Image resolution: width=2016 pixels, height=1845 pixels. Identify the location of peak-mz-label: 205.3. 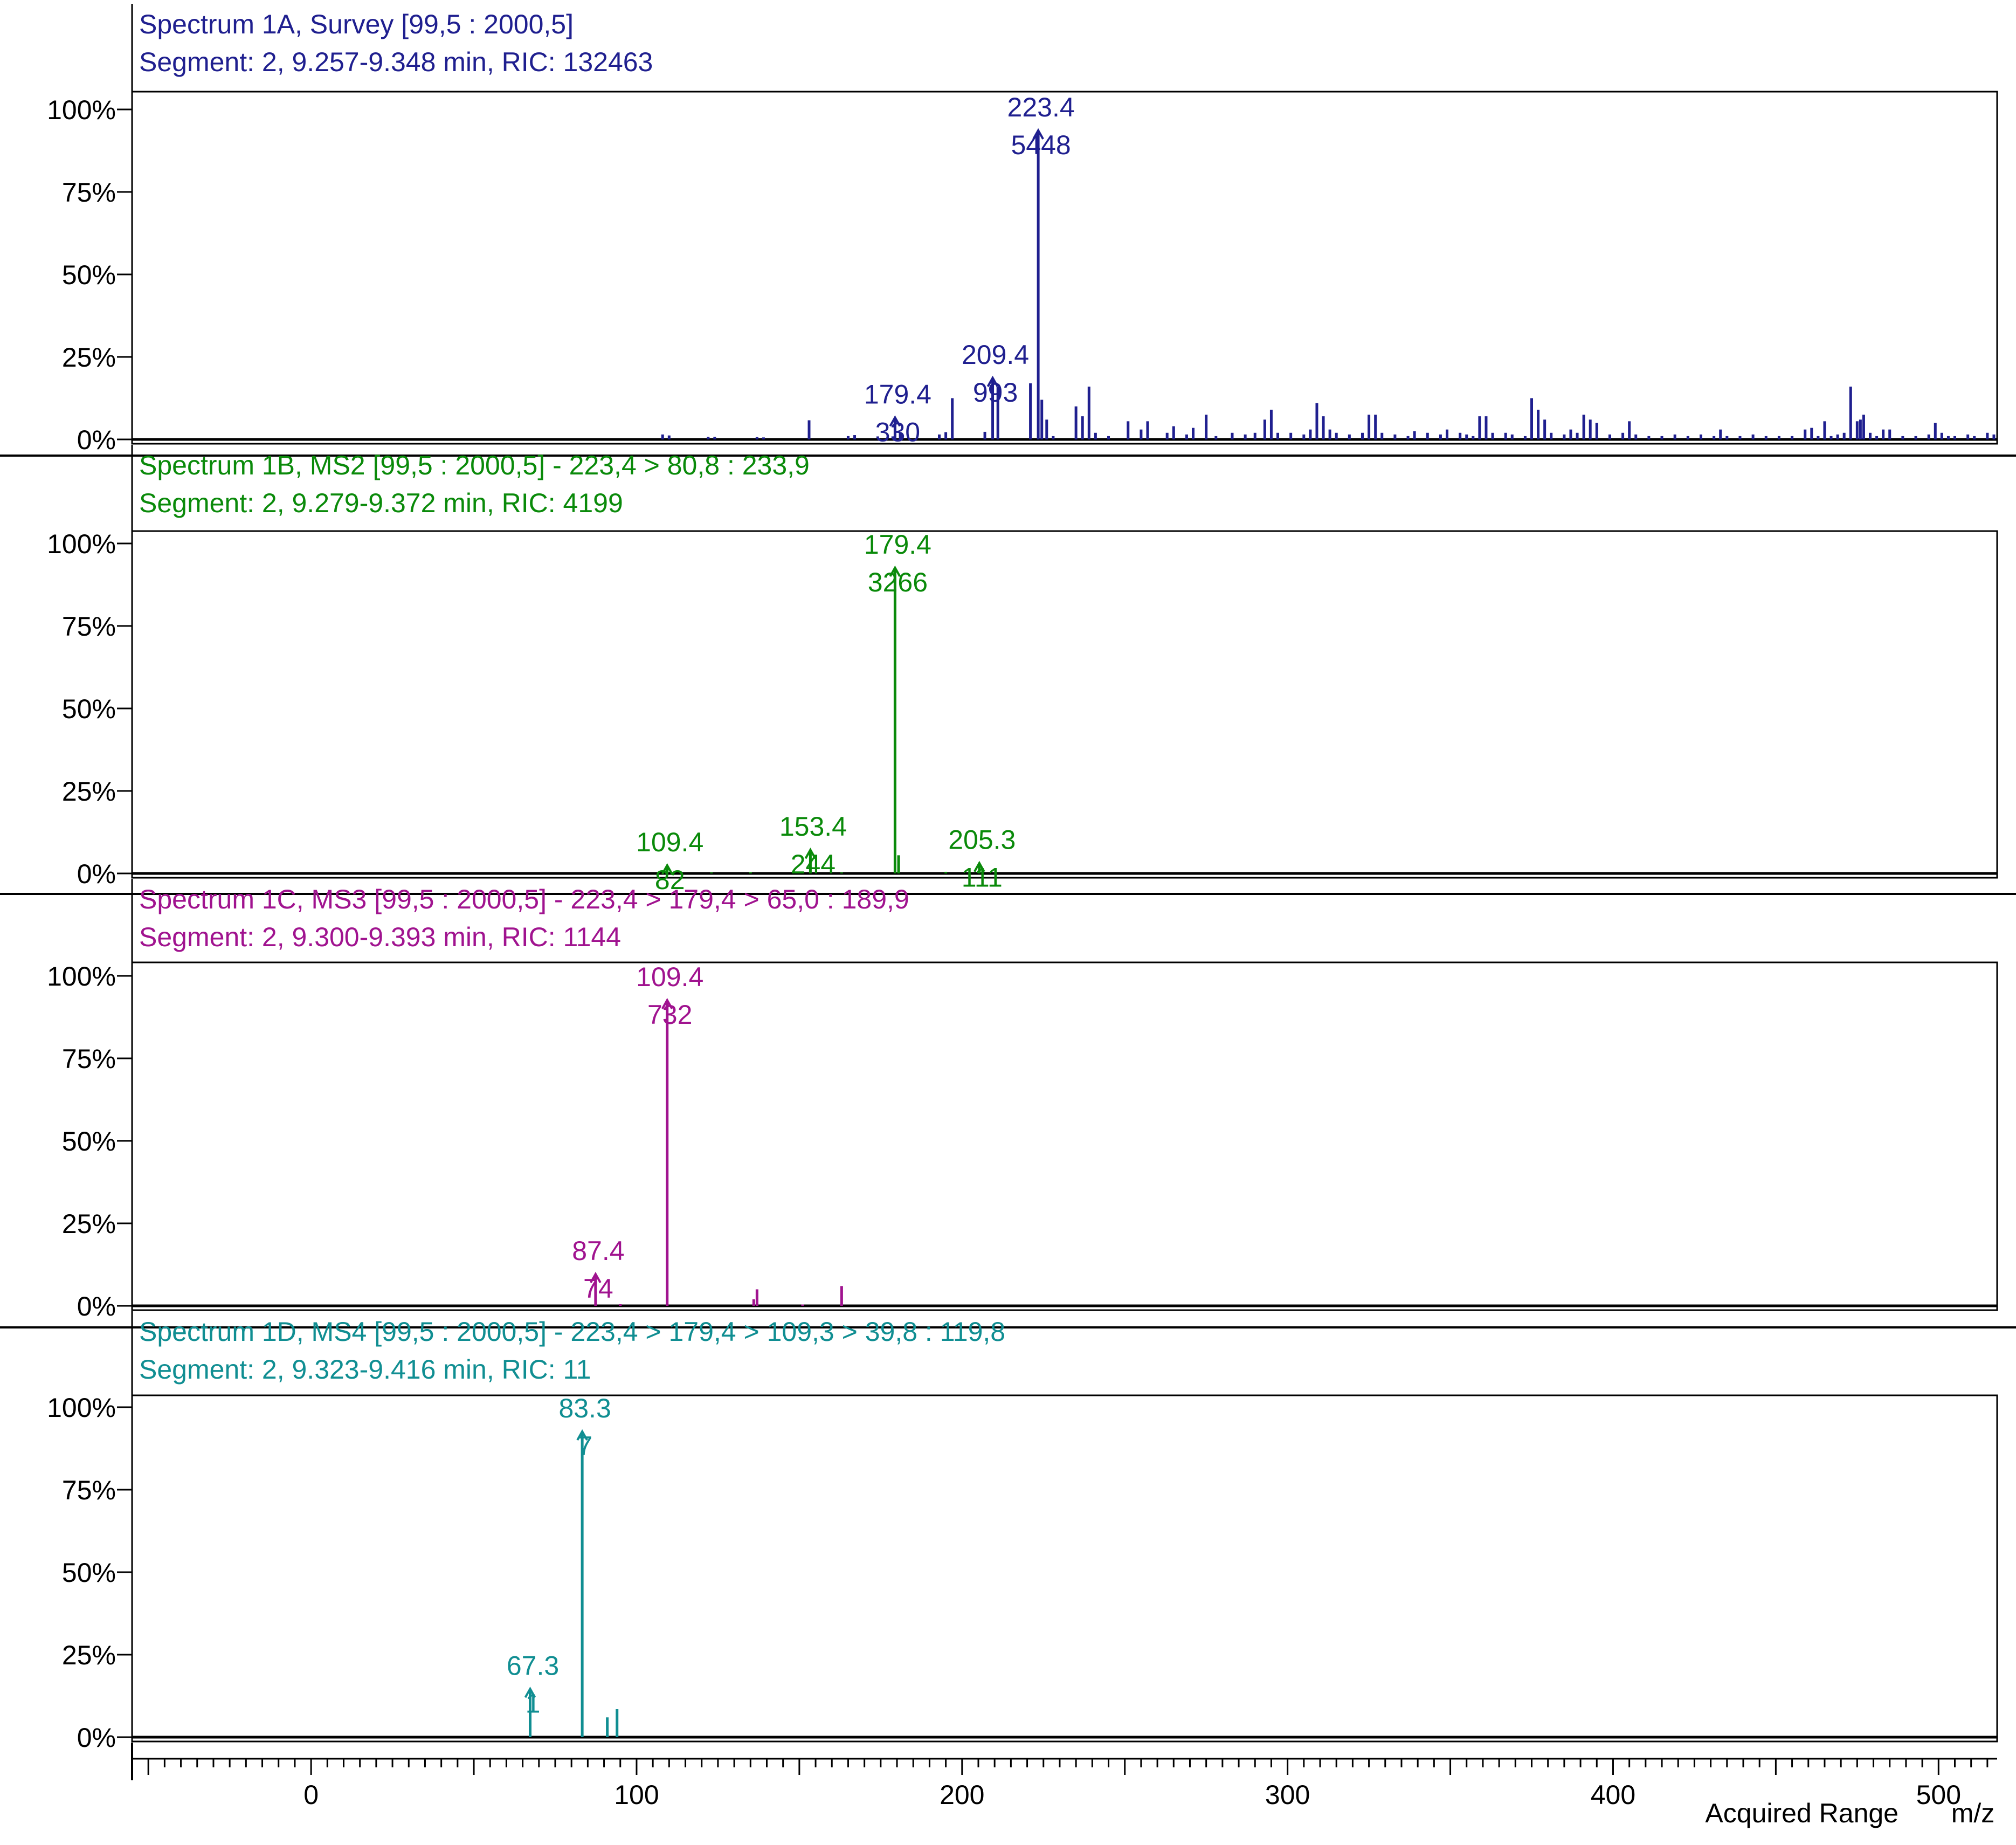
(982, 840).